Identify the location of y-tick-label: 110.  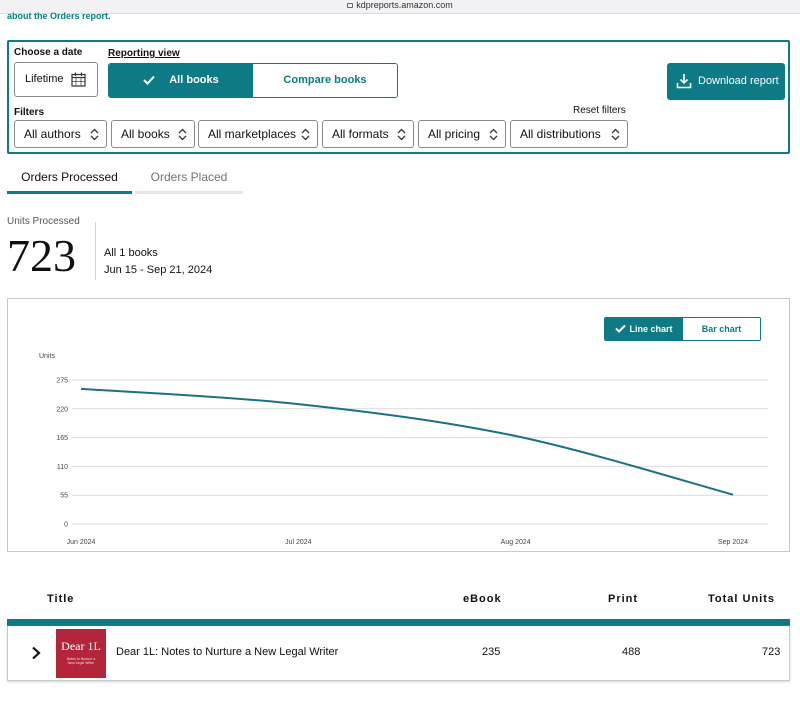
(62, 467).